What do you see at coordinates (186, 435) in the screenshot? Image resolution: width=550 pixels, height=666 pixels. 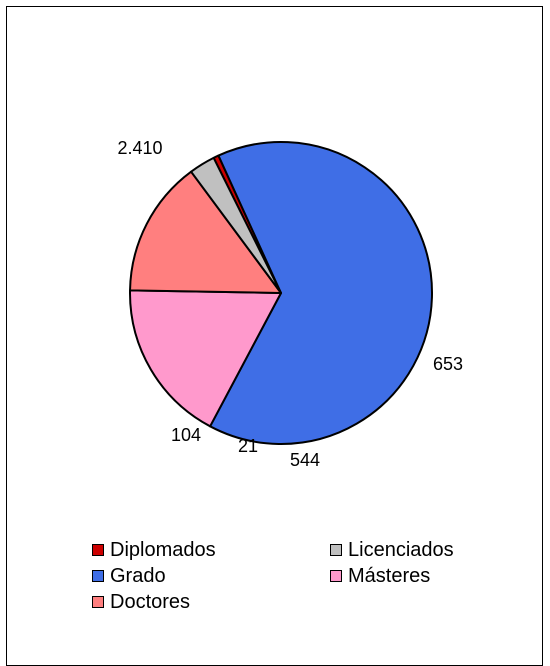 I see `data-label-licenciados: 104` at bounding box center [186, 435].